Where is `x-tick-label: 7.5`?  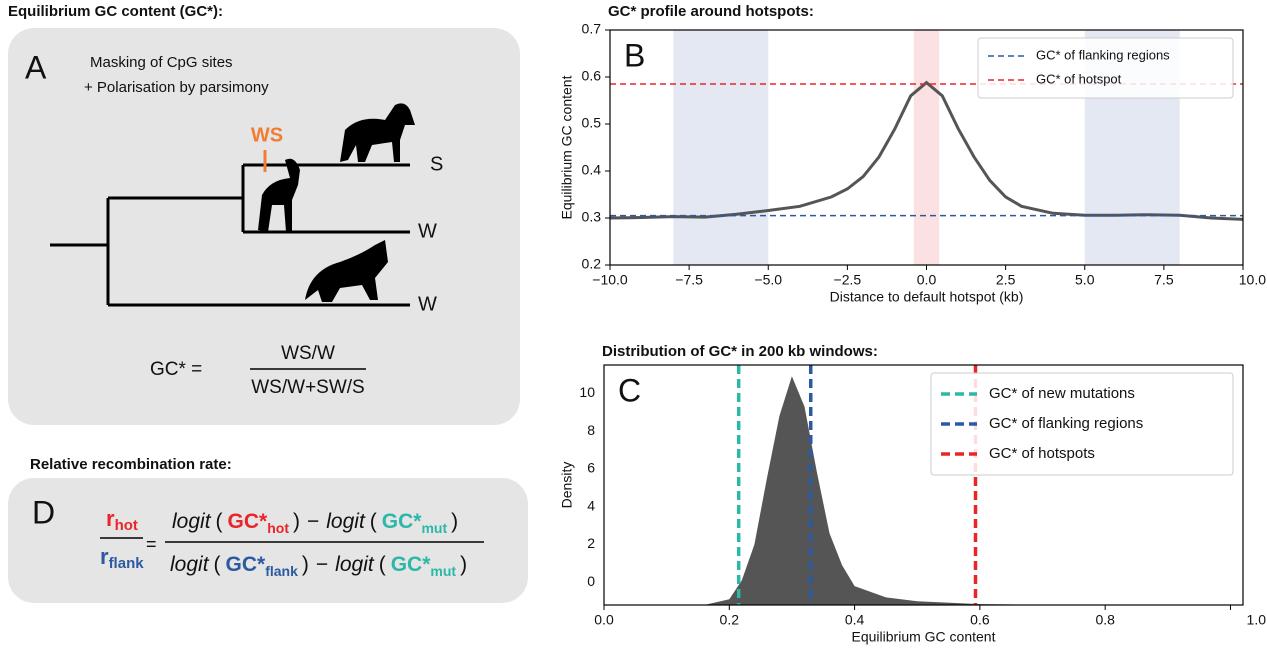 x-tick-label: 7.5 is located at coordinates (1164, 280).